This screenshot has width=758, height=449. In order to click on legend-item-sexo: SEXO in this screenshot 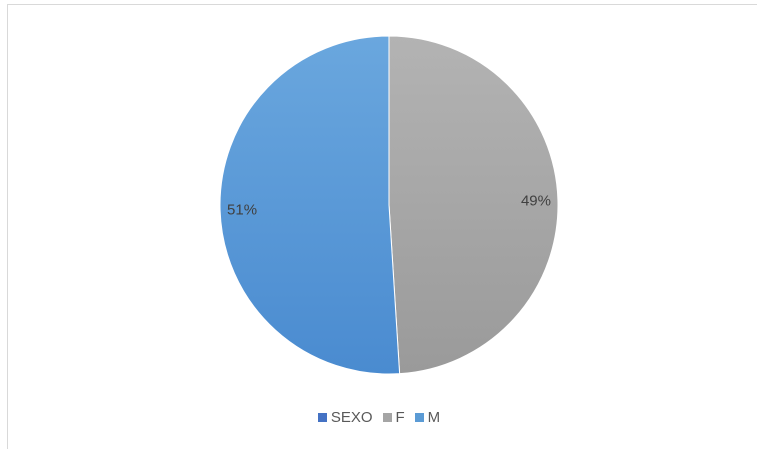, I will do `click(345, 417)`.